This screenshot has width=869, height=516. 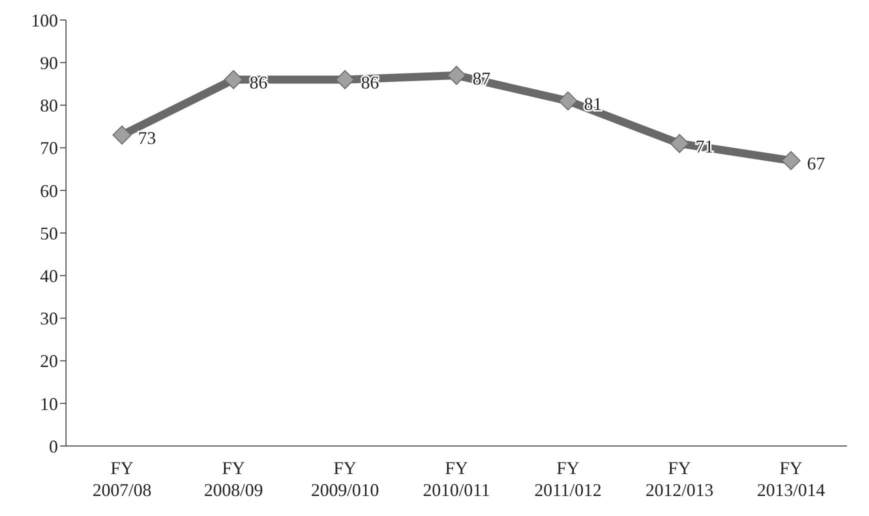 What do you see at coordinates (791, 479) in the screenshot?
I see `x-tick-label: FY 2013/014` at bounding box center [791, 479].